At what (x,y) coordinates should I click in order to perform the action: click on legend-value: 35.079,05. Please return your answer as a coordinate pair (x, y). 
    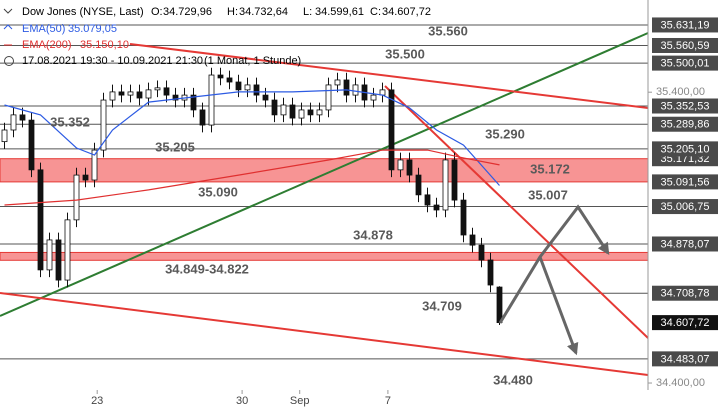
    Looking at the image, I should click on (92, 29).